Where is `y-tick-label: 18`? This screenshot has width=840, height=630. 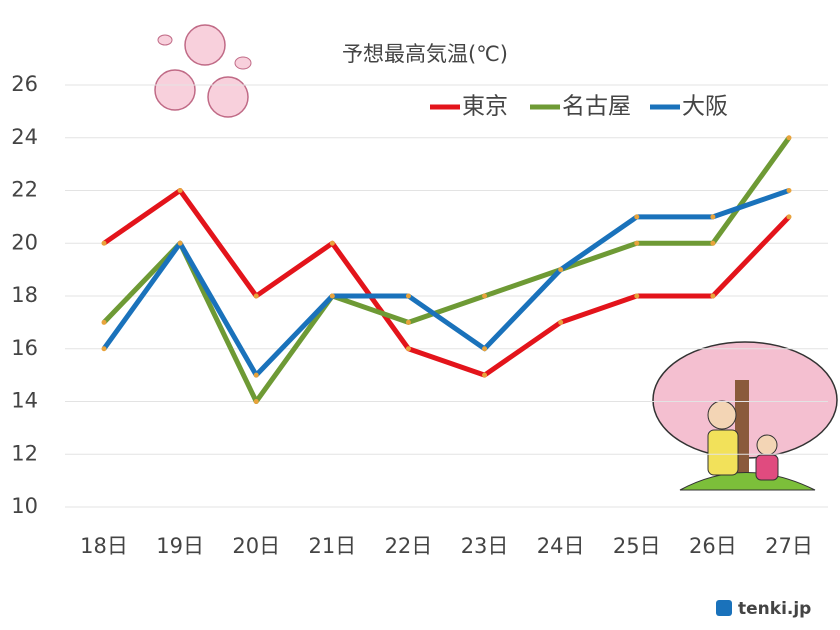
y-tick-label: 18 is located at coordinates (24, 295).